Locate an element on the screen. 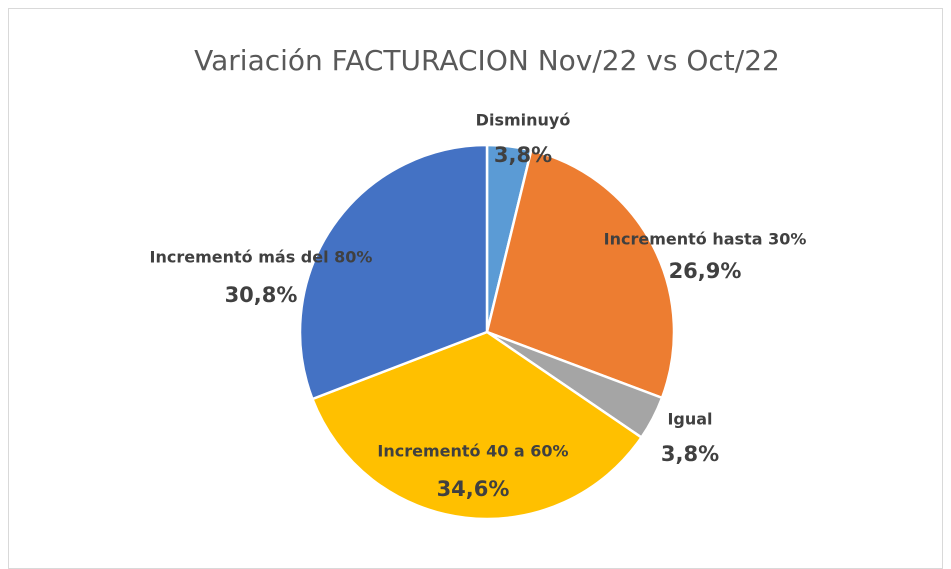 The image size is (951, 569). value-label: 30,8% is located at coordinates (261, 295).